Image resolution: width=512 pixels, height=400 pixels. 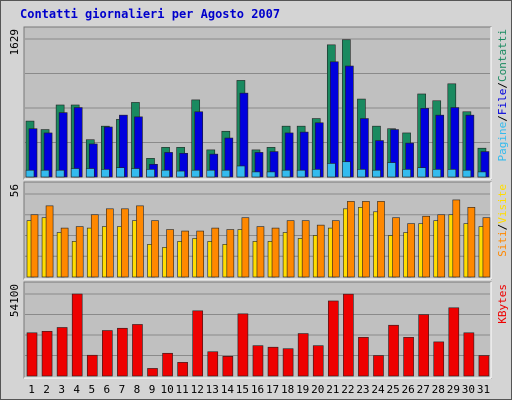 I want to click on x-tick-label: 19, so click(x=302, y=389).